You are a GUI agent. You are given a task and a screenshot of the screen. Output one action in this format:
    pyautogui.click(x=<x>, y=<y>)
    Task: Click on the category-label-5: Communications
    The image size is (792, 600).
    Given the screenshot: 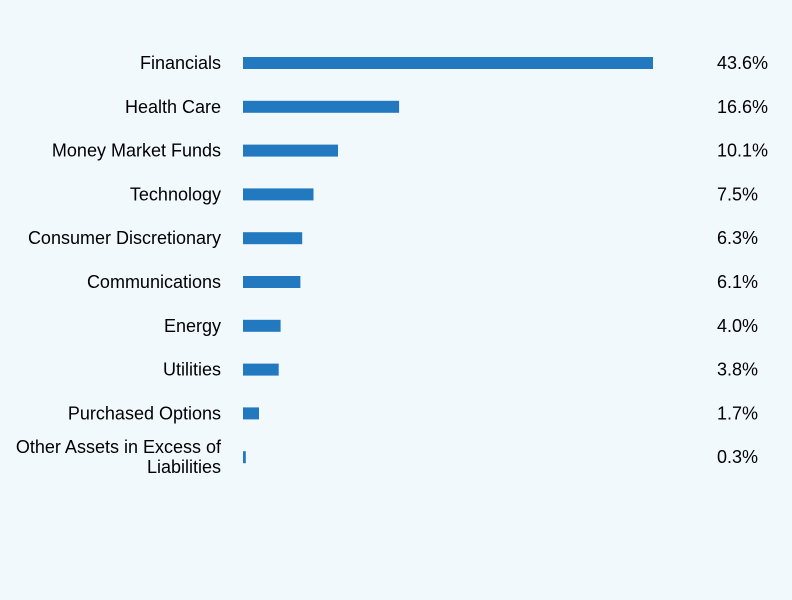 What is the action you would take?
    pyautogui.click(x=154, y=282)
    